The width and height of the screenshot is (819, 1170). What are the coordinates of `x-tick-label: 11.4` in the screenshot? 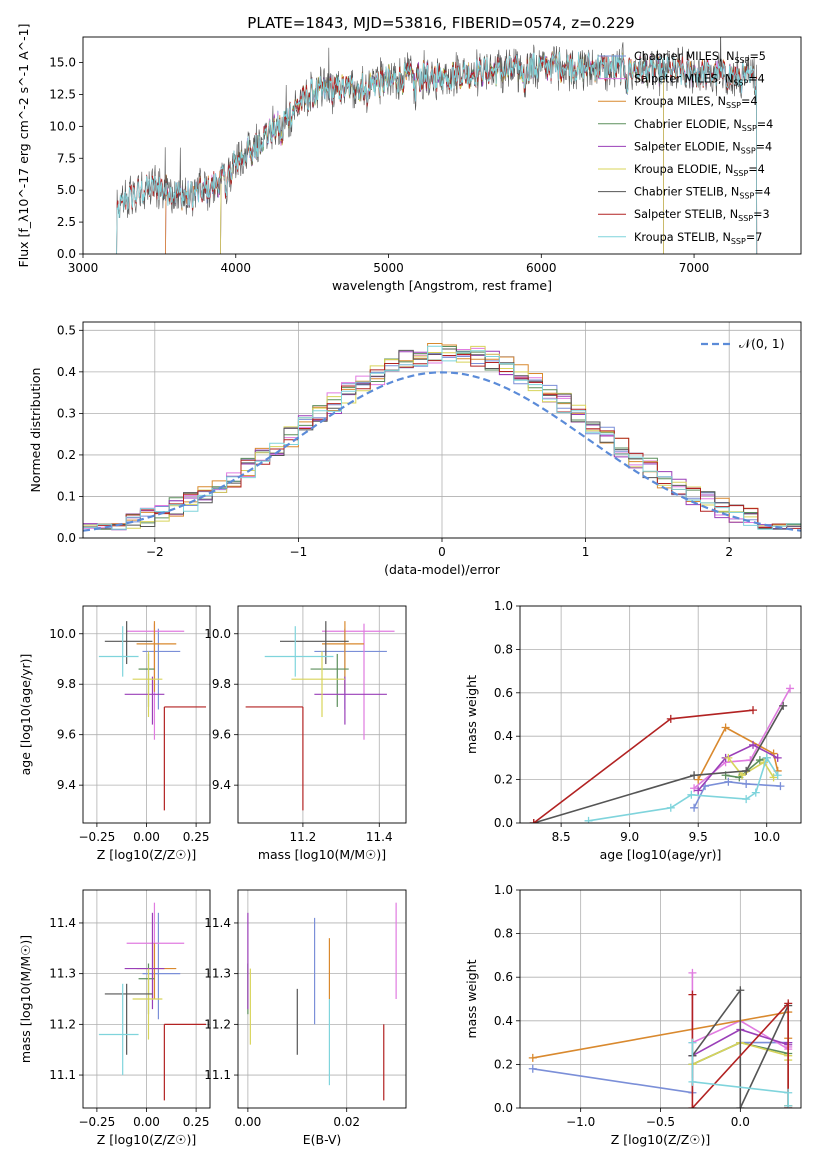 It's located at (379, 837).